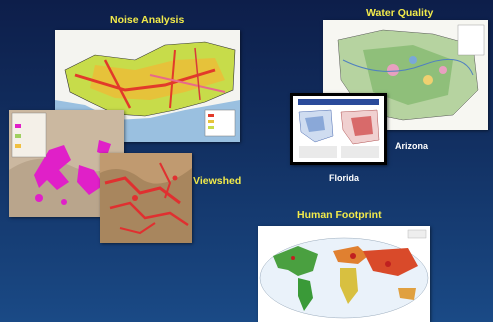 This screenshot has width=493, height=322. Describe the element at coordinates (338, 129) in the screenshot. I see `florida-map` at that location.